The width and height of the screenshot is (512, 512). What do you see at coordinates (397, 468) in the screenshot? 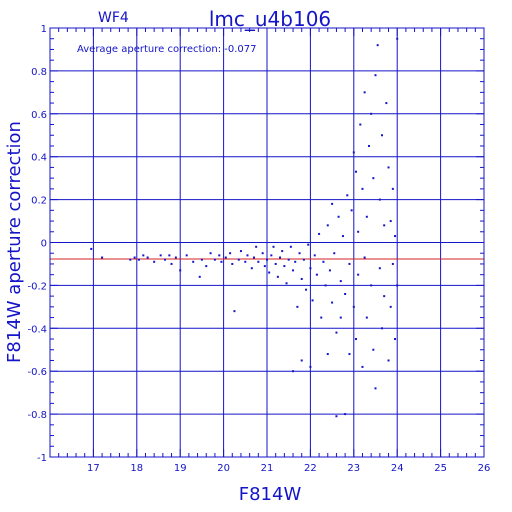
I see `x-tick-label: 24` at bounding box center [397, 468].